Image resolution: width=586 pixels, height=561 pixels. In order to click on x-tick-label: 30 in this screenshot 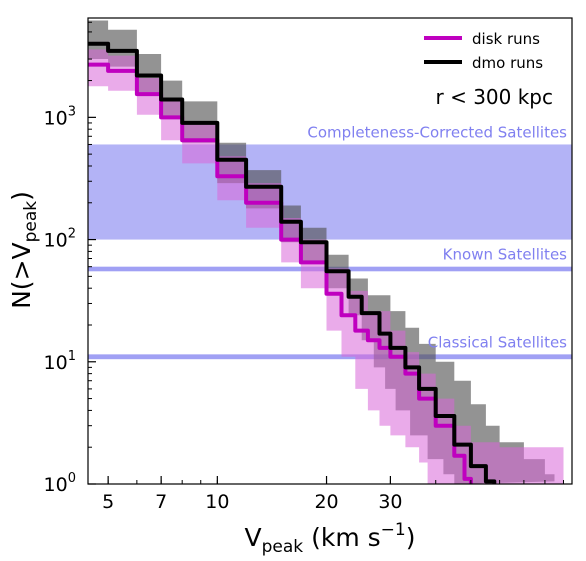, I will do `click(390, 502)`.